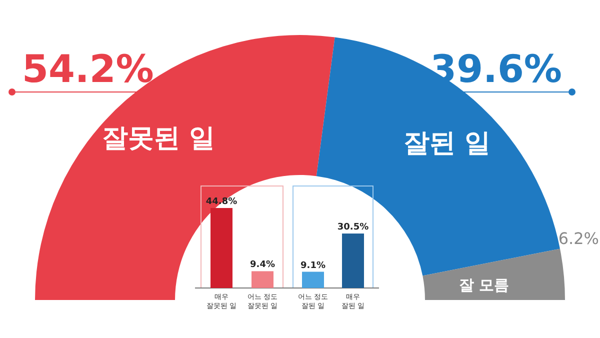 This screenshot has height=338, width=600. I want to click on data-label: 9.4%, so click(262, 265).